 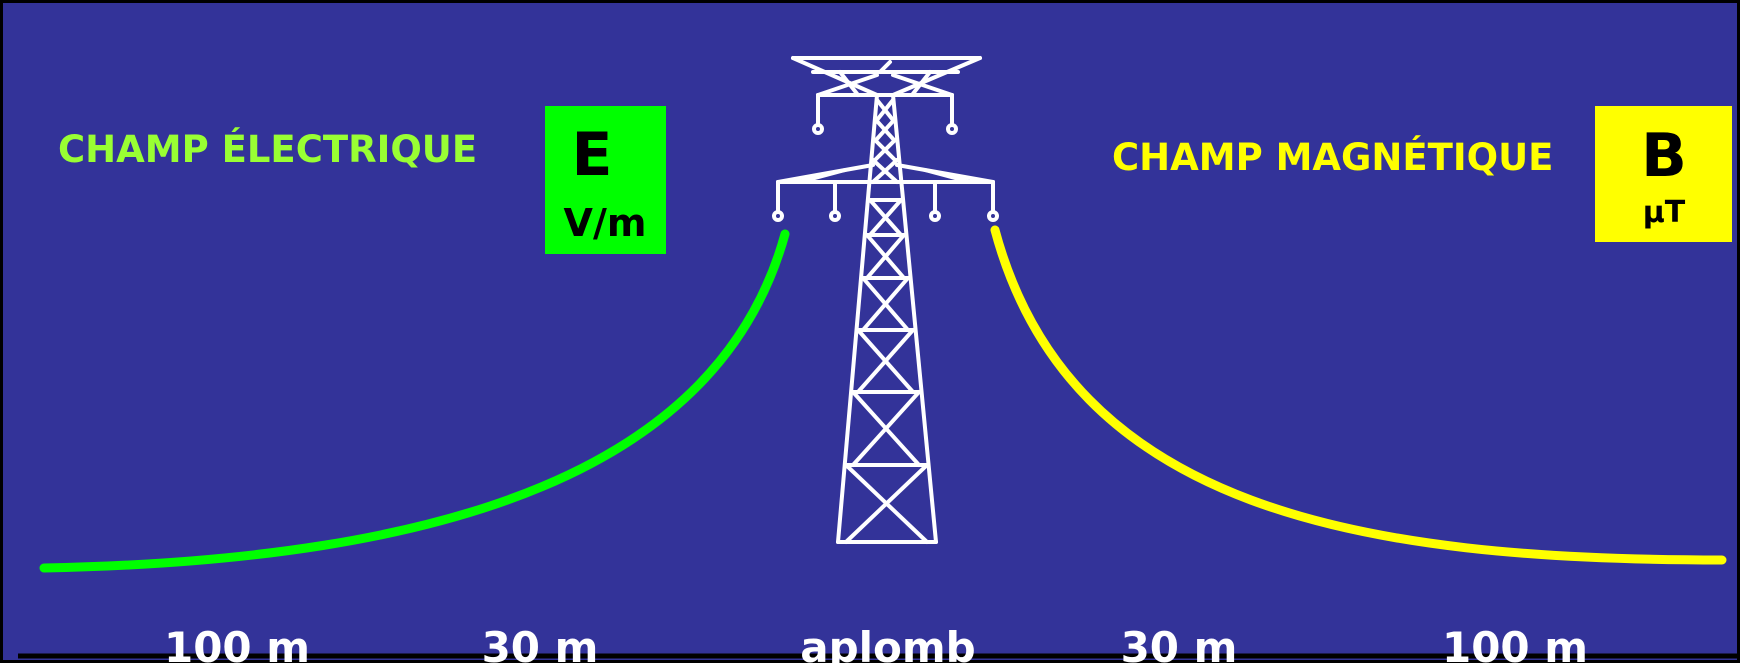 I want to click on electric-field-box, so click(x=605, y=180).